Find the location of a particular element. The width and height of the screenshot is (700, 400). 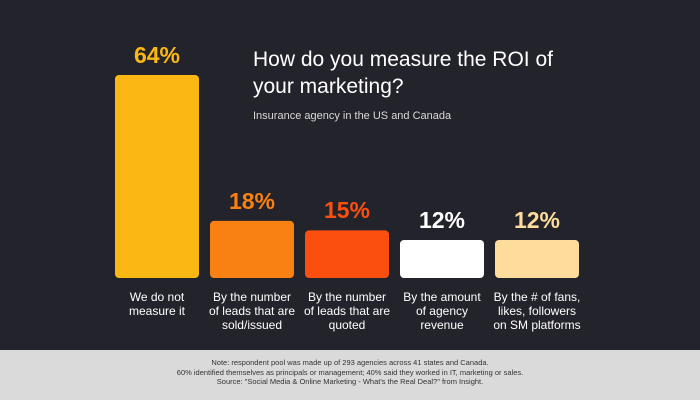

x-tick-label: By the amount of agency revenue is located at coordinates (442, 311).